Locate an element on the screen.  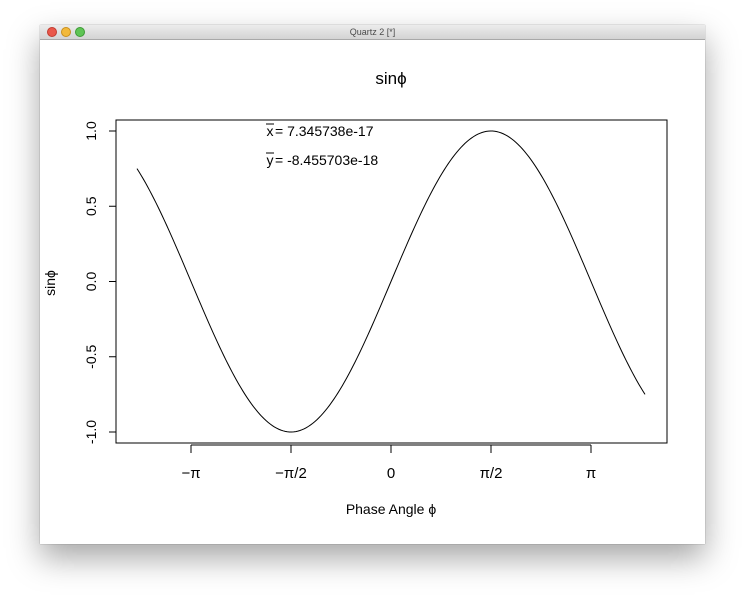
window-titlebar: Quartz 2 [*] is located at coordinates (372, 32).